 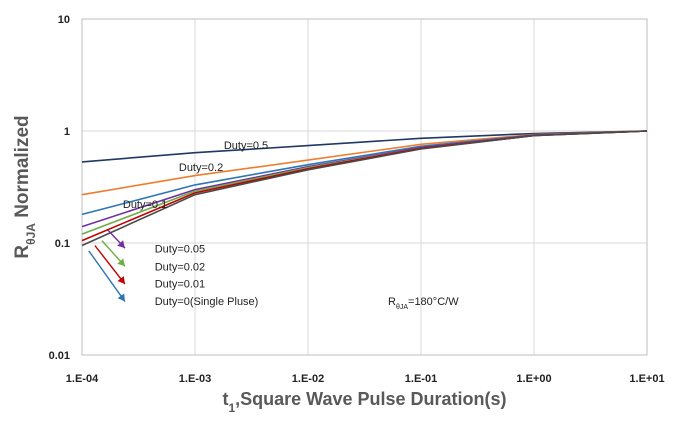 What do you see at coordinates (364, 402) in the screenshot?
I see `x-axis-title: t1,Square Wave Pulse Duration(s)` at bounding box center [364, 402].